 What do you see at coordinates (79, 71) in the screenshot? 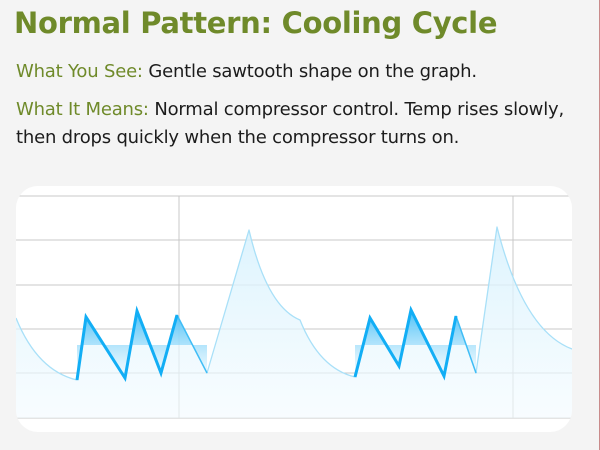
I see `what-you-see-label: What You See:` at bounding box center [79, 71].